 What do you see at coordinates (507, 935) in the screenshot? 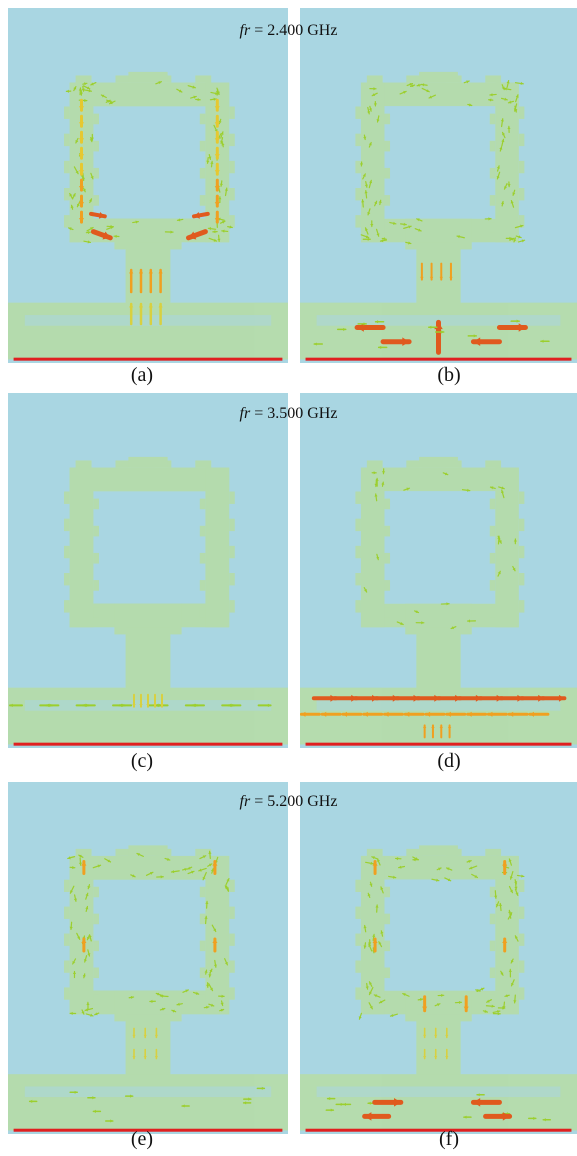
I see `loop-right` at bounding box center [507, 935].